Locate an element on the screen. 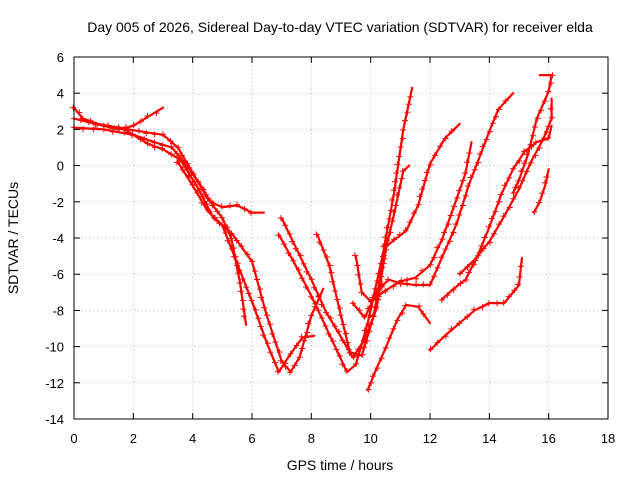  y-tick-label: -10 is located at coordinates (54, 347).